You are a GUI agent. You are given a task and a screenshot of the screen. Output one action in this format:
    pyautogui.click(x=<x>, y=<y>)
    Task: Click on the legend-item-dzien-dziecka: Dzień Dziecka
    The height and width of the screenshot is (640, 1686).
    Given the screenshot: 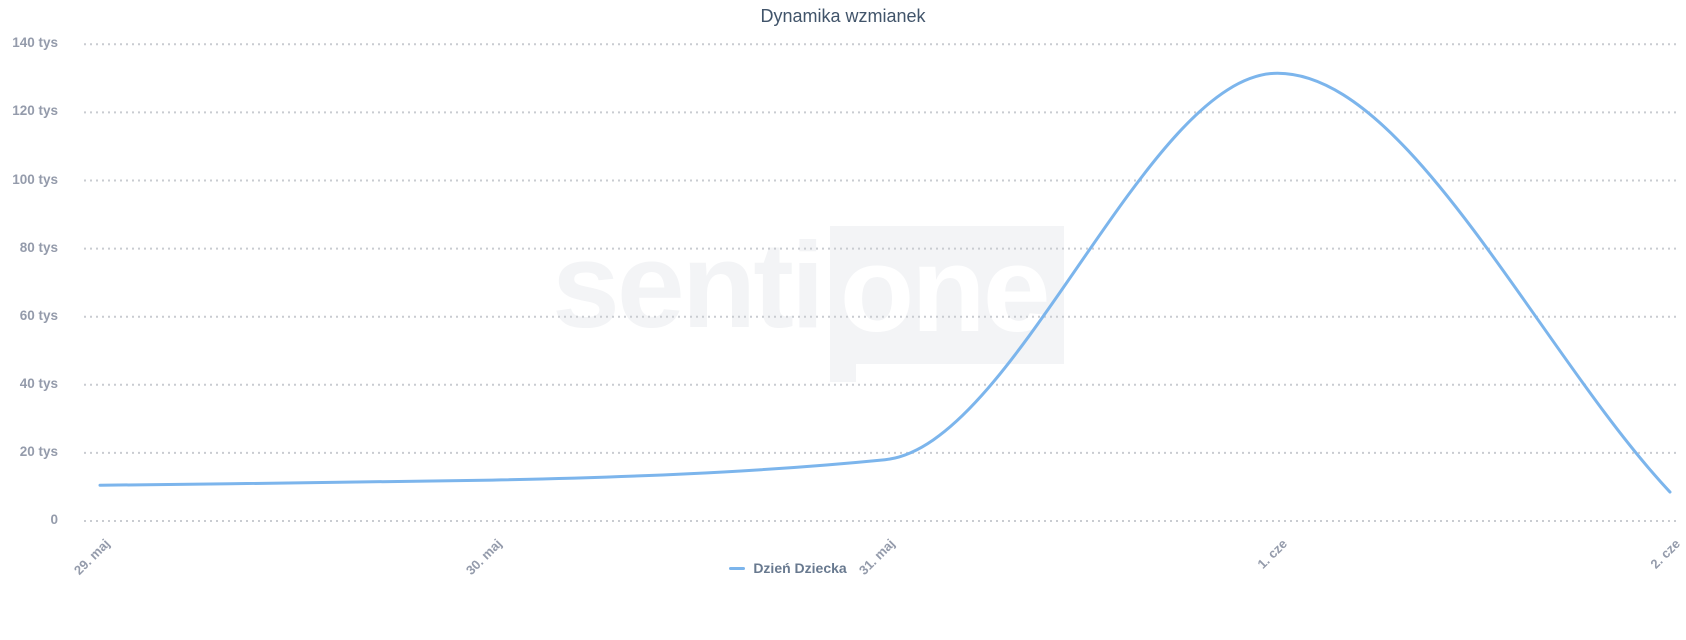 What is the action you would take?
    pyautogui.click(x=788, y=568)
    